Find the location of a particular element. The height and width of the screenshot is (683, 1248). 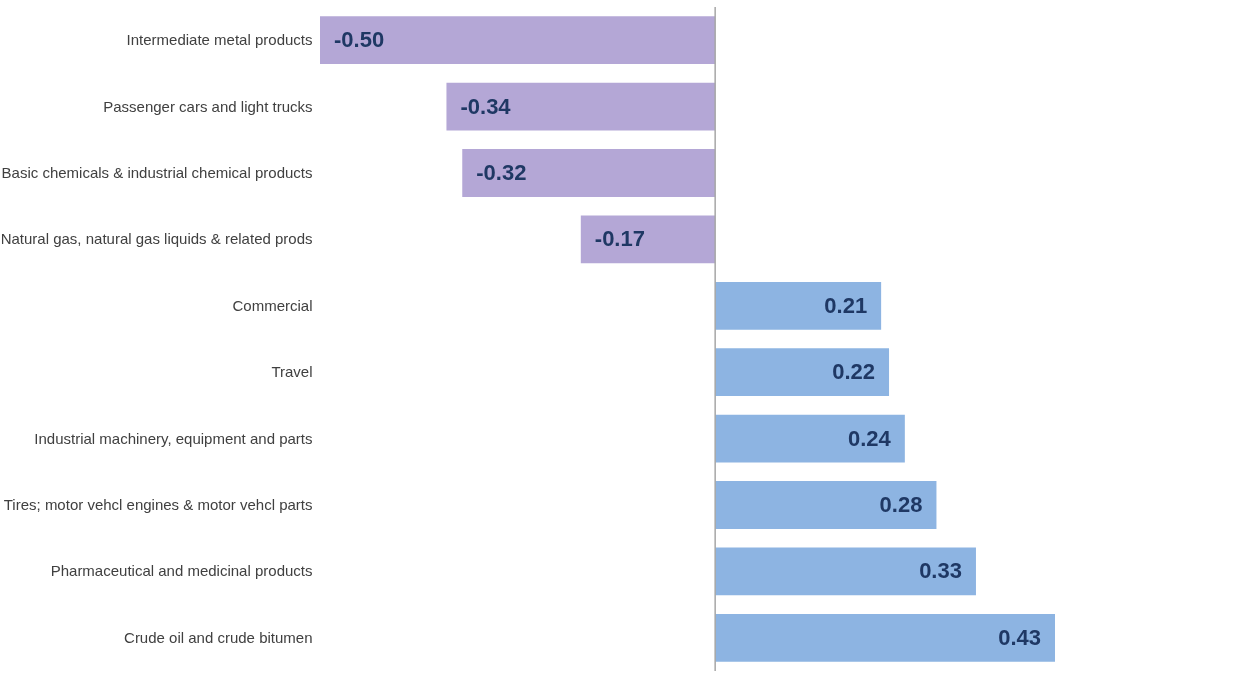

y-tick-label: Tires; motor vehcl engines & motor vehcl parts is located at coordinates (158, 504).